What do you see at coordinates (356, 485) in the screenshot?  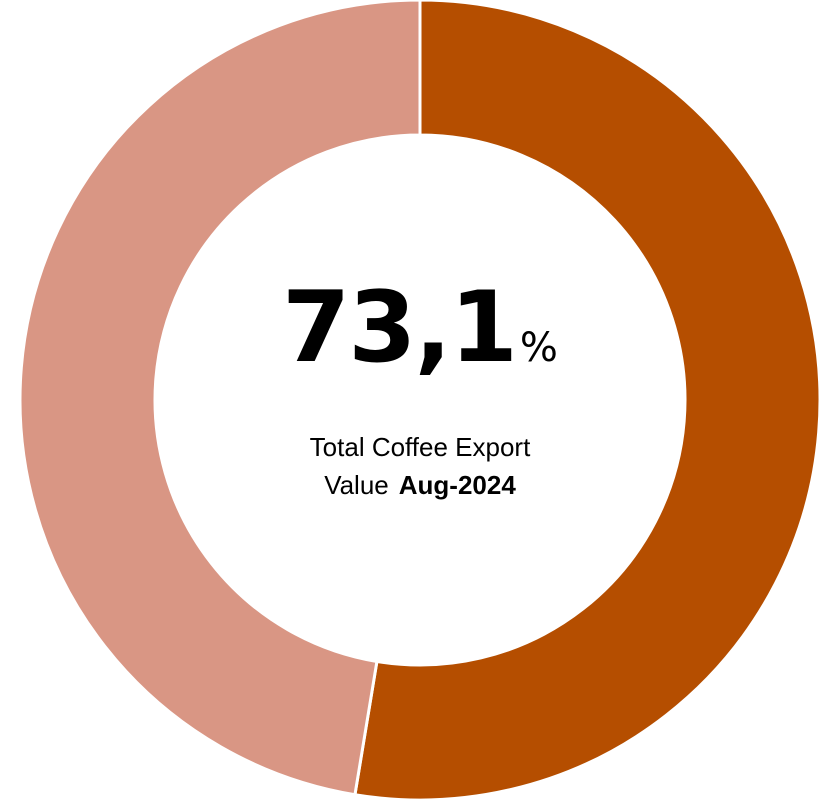 I see `caption-prefix: Value` at bounding box center [356, 485].